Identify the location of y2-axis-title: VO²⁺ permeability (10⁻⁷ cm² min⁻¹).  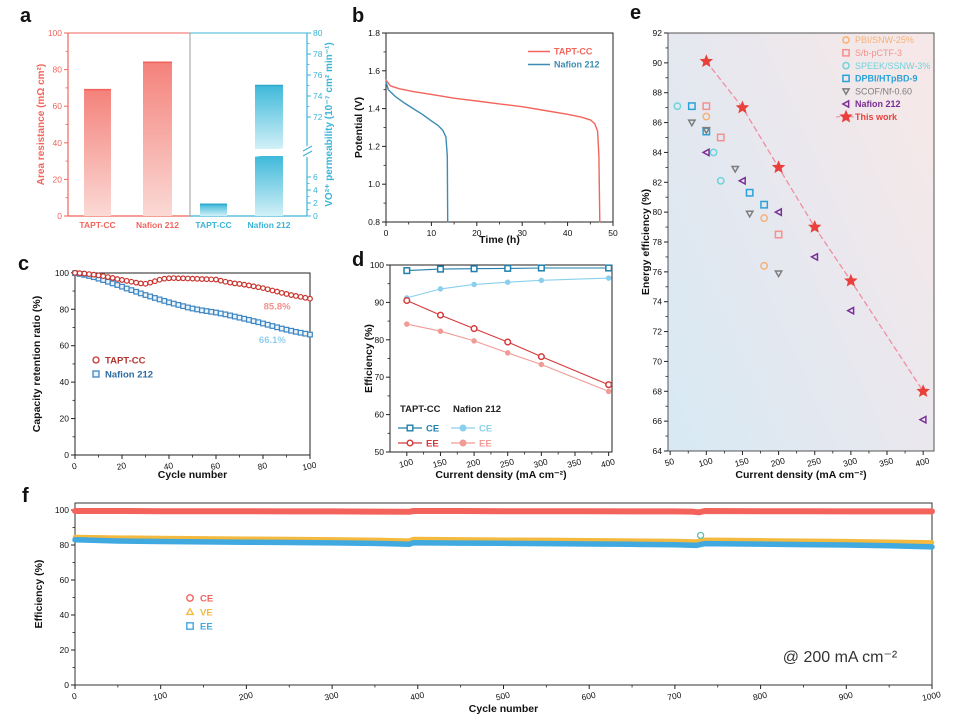
(329, 124).